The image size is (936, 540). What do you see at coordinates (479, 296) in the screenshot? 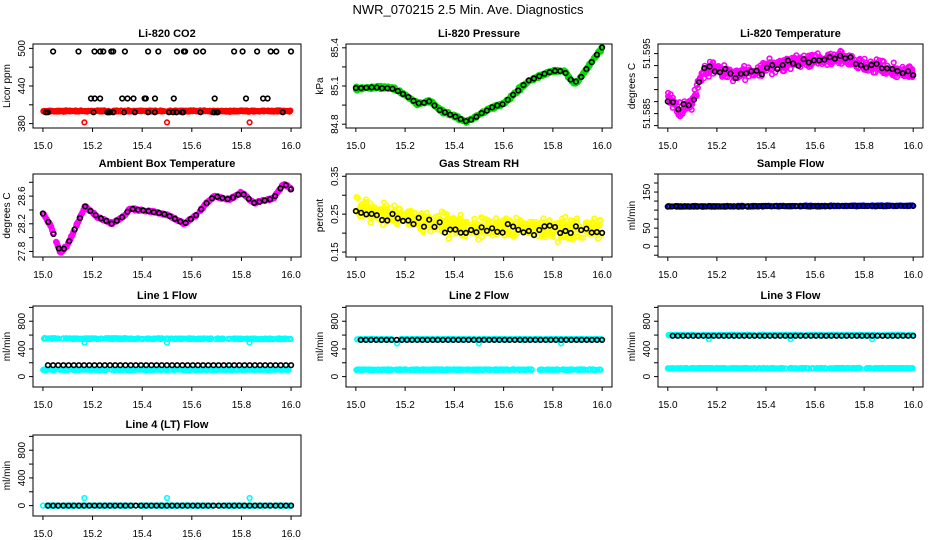
I see `panel-title: Line 2 Flow` at bounding box center [479, 296].